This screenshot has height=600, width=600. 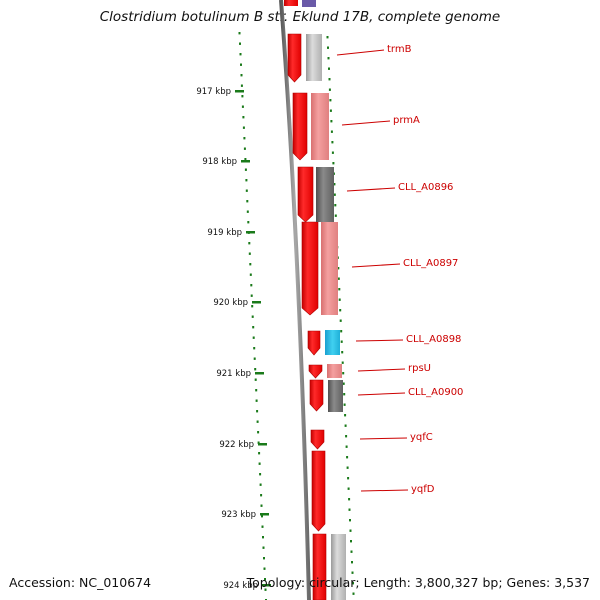 What do you see at coordinates (309, 3) in the screenshot?
I see `top-gene-fragment-blue` at bounding box center [309, 3].